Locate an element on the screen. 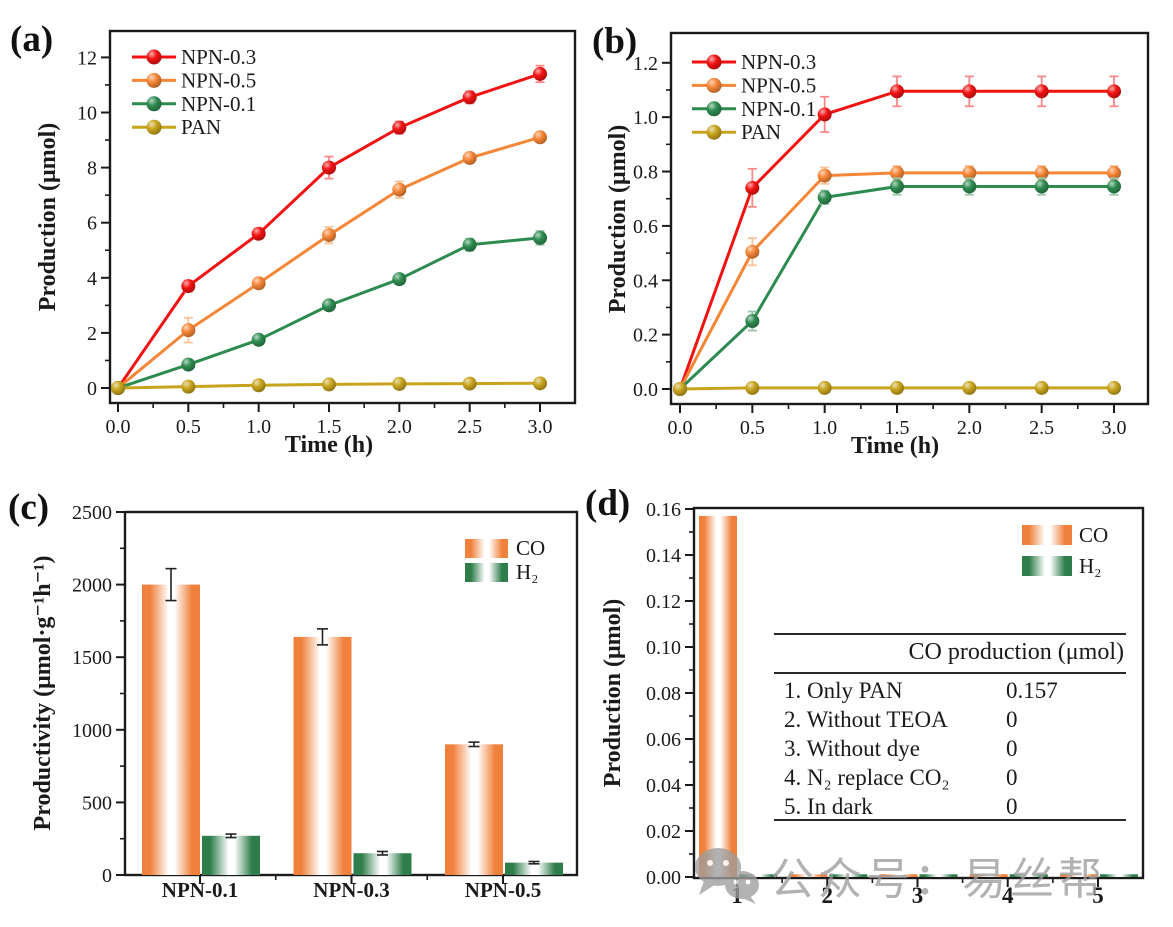 Image resolution: width=1173 pixels, height=927 pixels. table-row-label: 3. Without dye is located at coordinates (852, 748).